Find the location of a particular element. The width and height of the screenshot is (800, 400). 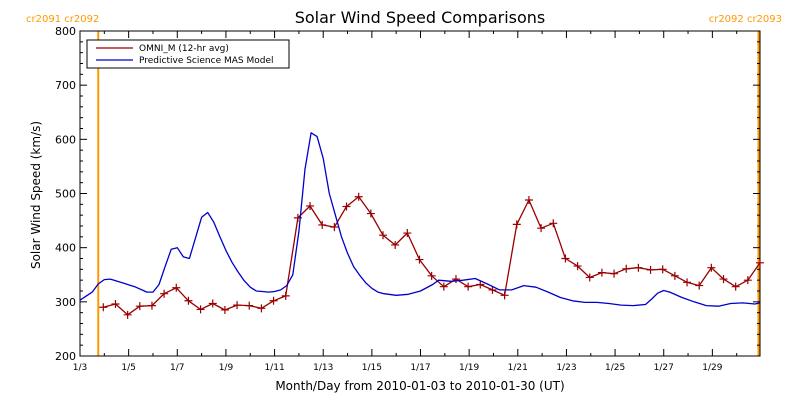

x-tick-label: 1/11 is located at coordinates (274, 368).